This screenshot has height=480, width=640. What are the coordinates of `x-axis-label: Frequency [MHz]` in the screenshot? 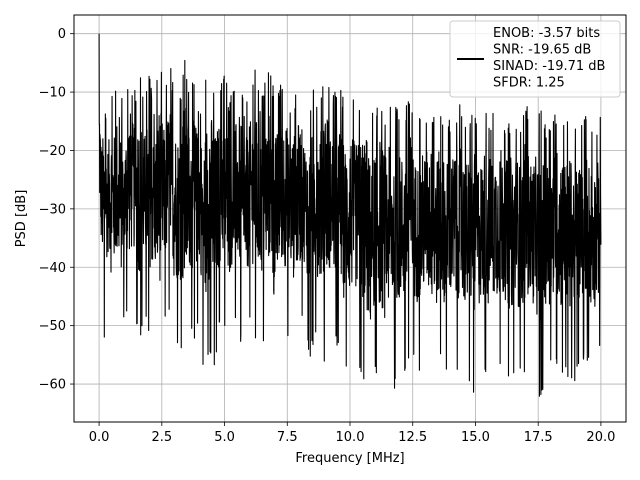 It's located at (349, 458).